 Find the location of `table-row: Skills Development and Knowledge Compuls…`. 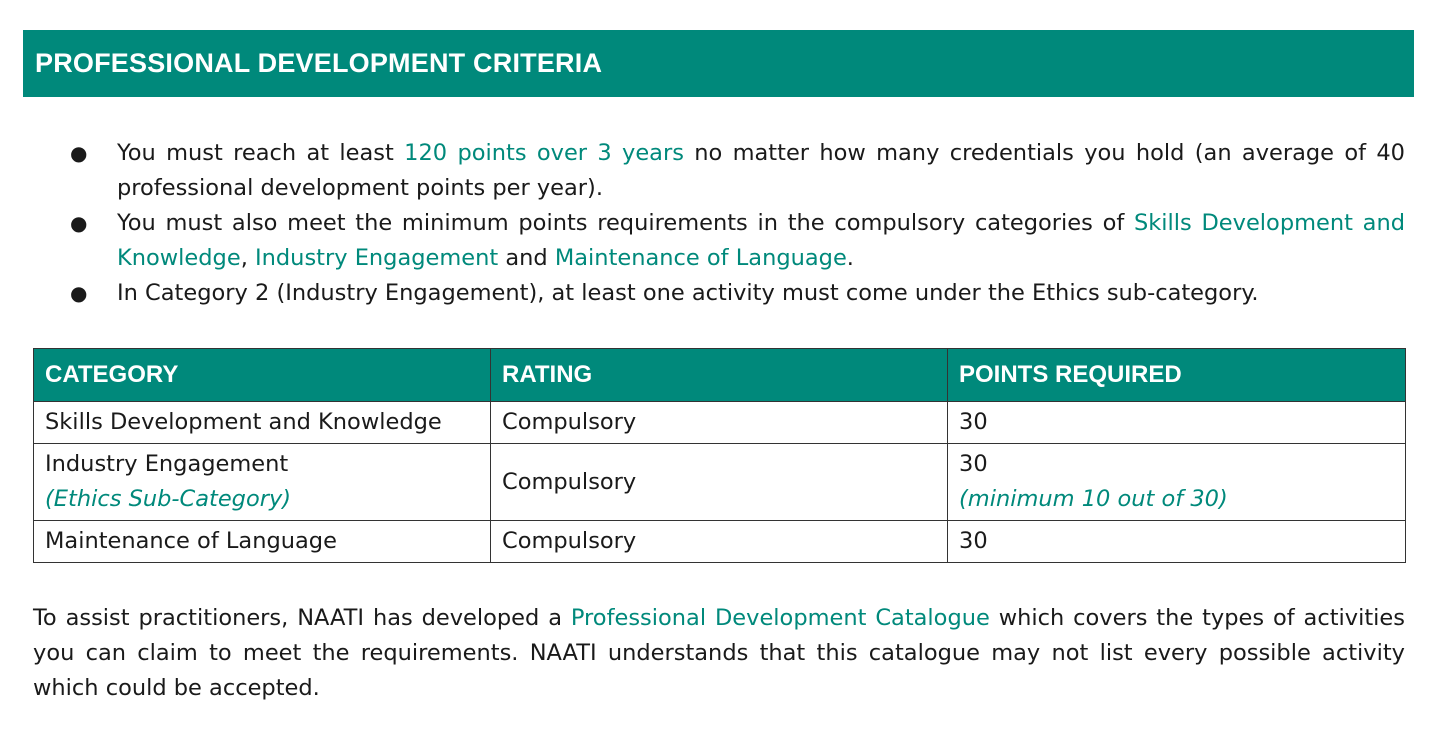

table-row: Skills Development and Knowledge Compuls… is located at coordinates (719, 422).